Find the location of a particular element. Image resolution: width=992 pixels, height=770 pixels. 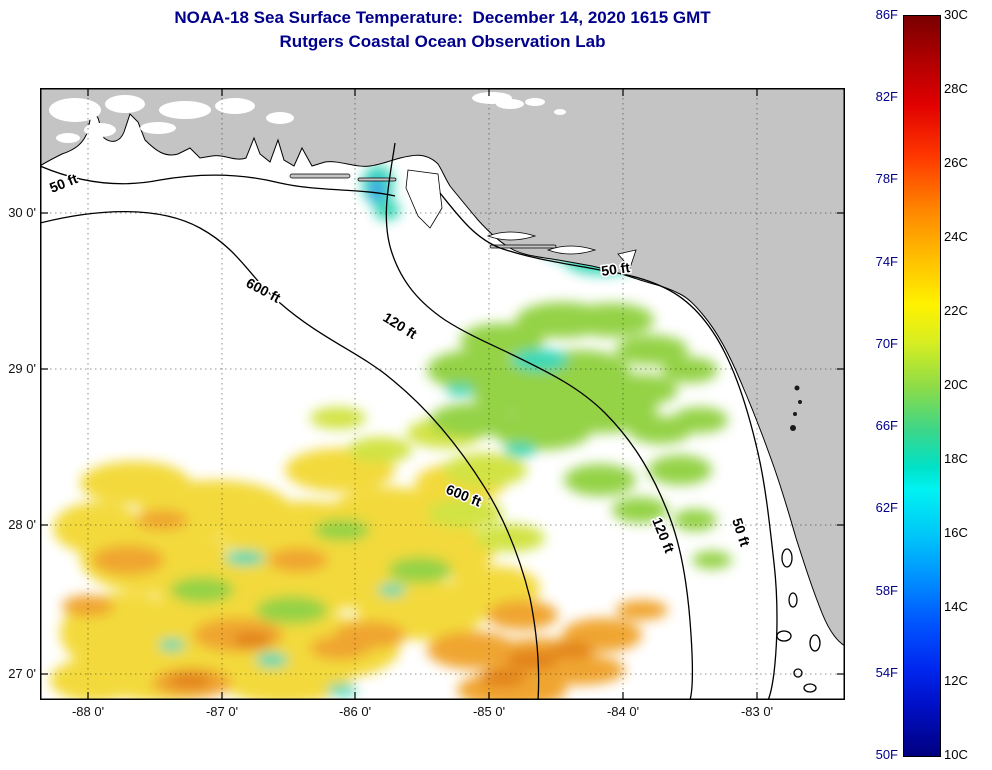

x-axis-label-86: -86 0' is located at coordinates (355, 711).